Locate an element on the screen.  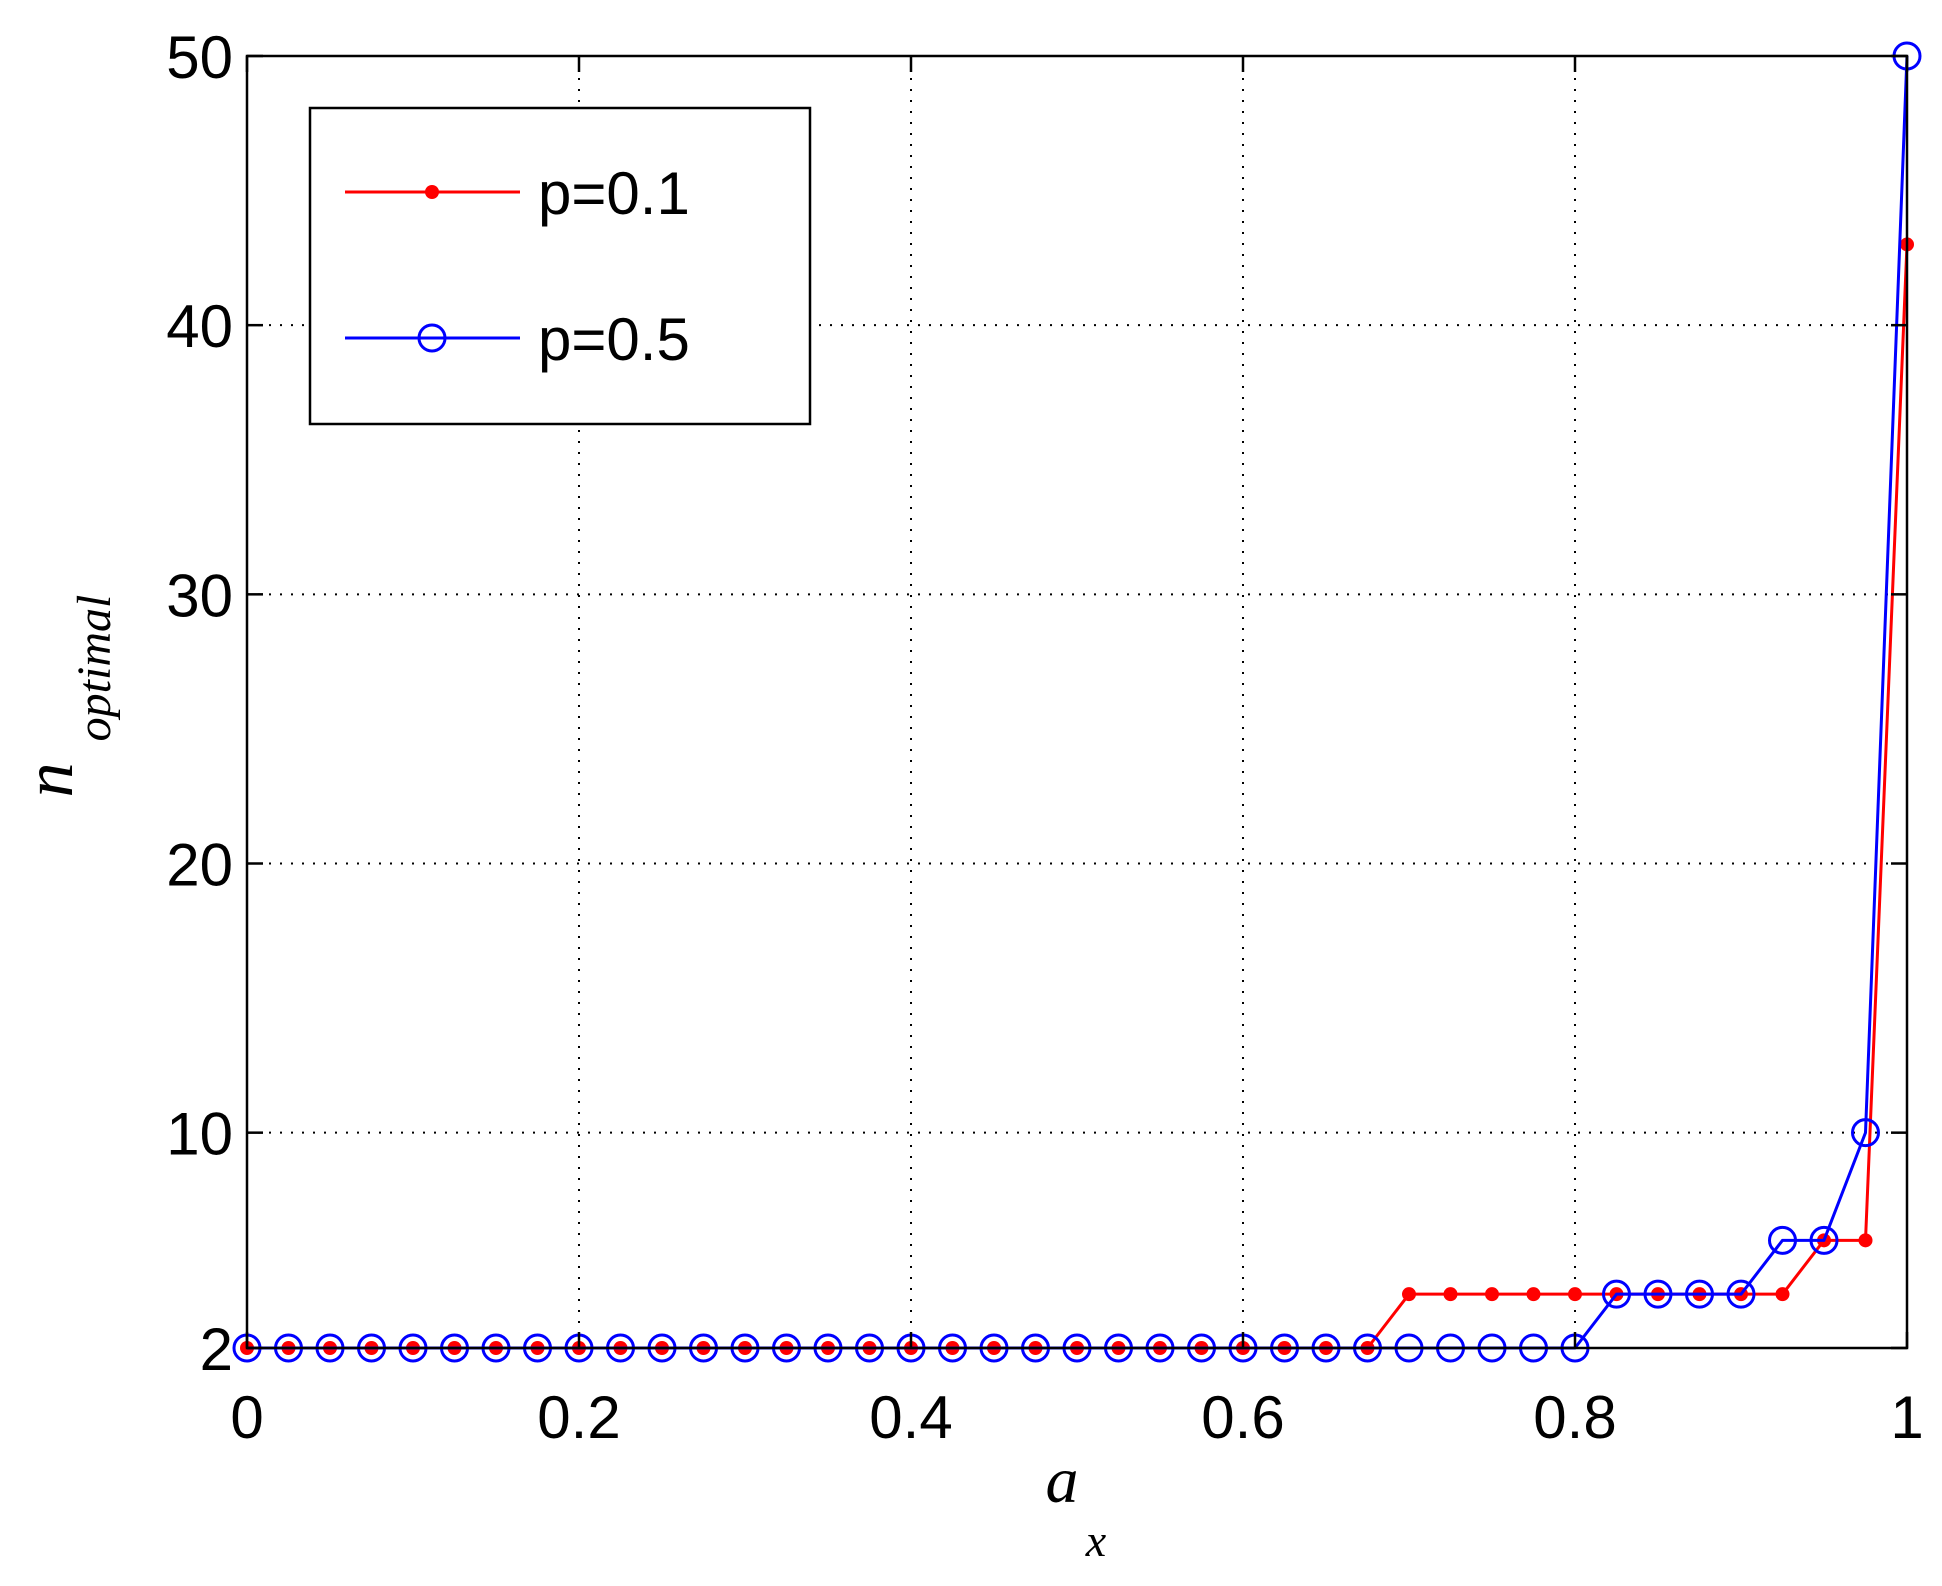
x-axis-label-subscript: x is located at coordinates (1096, 1540).